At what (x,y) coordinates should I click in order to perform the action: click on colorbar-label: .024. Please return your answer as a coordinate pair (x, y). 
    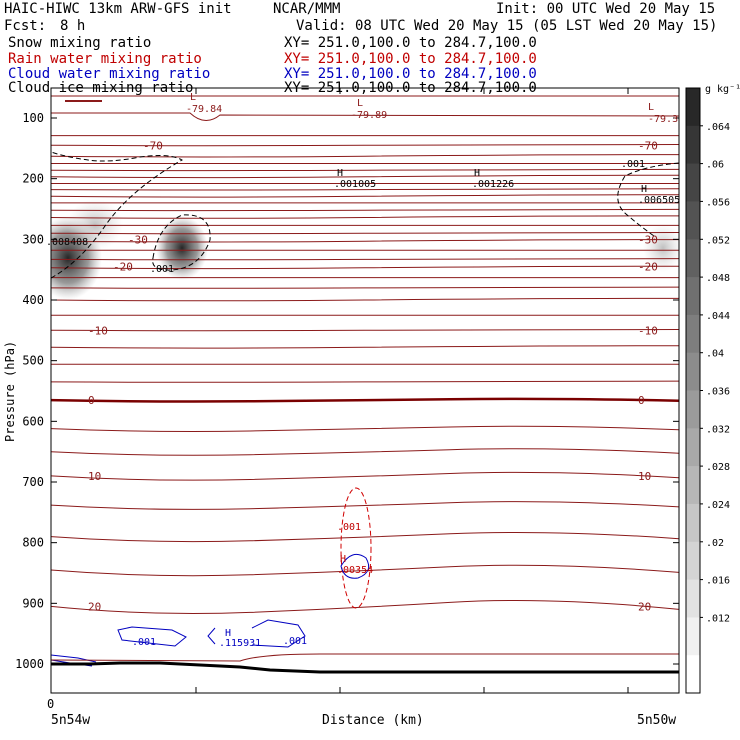
    Looking at the image, I should click on (718, 505).